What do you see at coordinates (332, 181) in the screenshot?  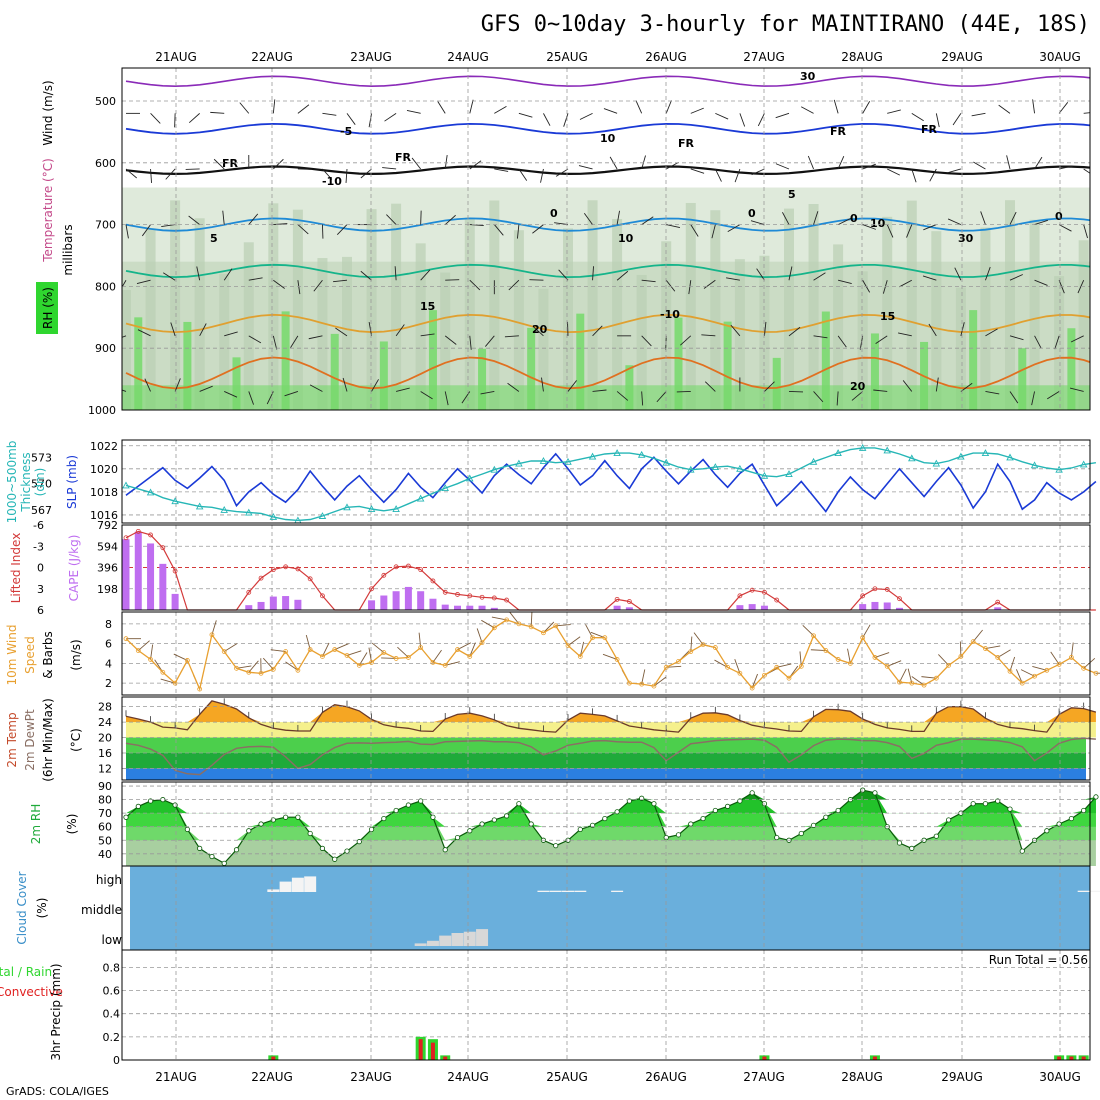 I see `contour-label: -10` at bounding box center [332, 181].